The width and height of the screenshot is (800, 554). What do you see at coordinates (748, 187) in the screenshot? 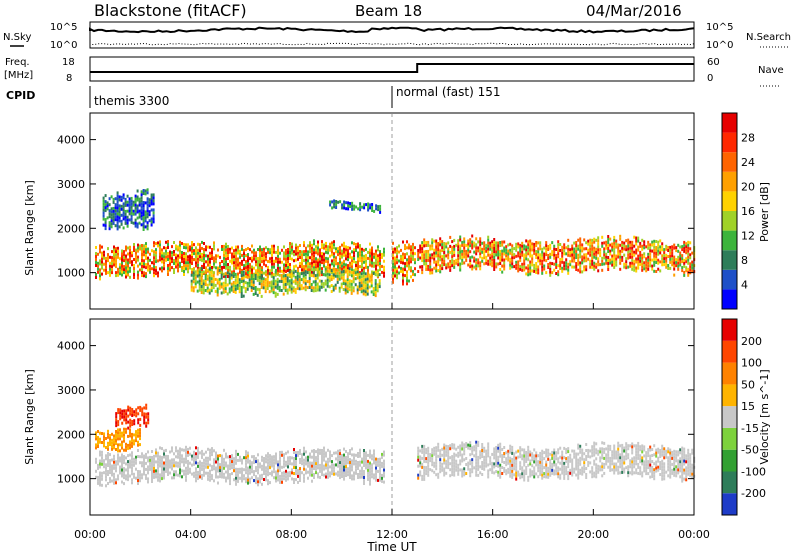
I see `colorbar-tick-label: 20` at bounding box center [748, 187].